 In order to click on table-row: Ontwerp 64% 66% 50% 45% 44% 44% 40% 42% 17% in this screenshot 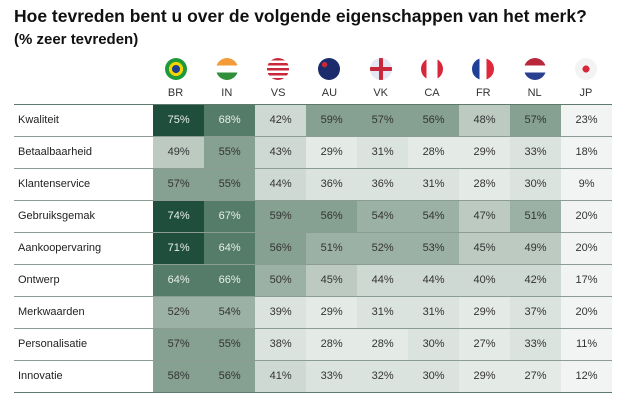, I will do `click(313, 280)`.